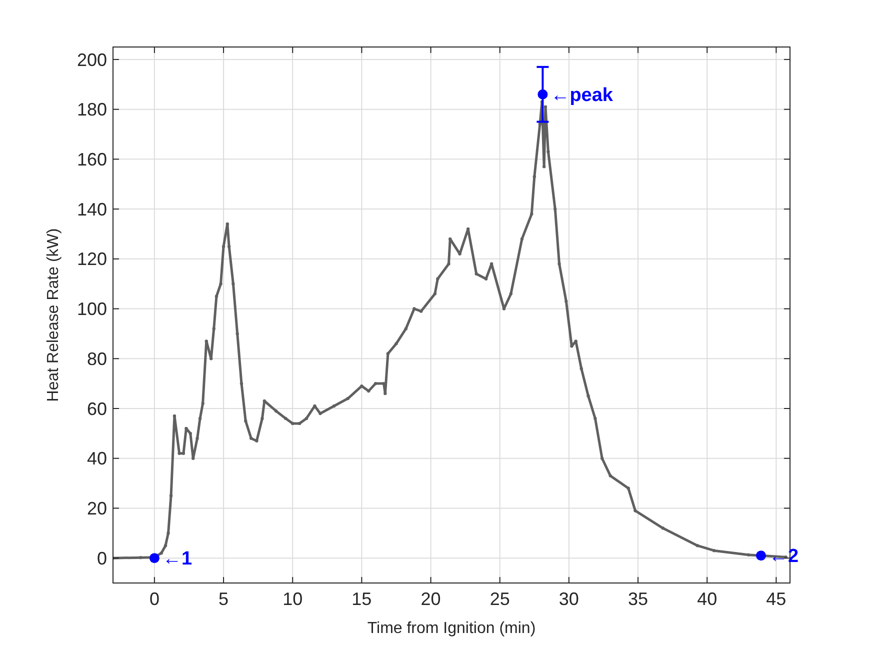 This screenshot has height=656, width=875. Describe the element at coordinates (223, 599) in the screenshot. I see `x-tick-label: 5` at that location.